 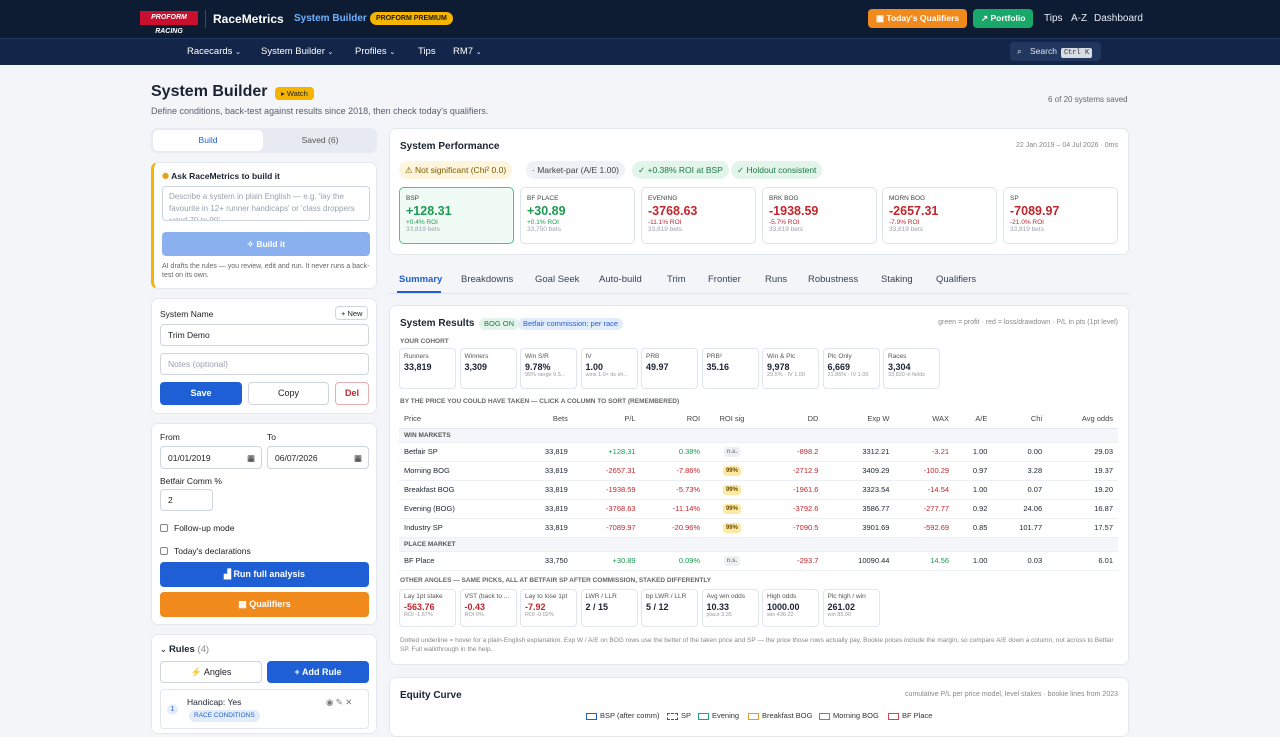 What do you see at coordinates (264, 604) in the screenshot?
I see `qualifiers-button: ▦ Qualifiers` at bounding box center [264, 604].